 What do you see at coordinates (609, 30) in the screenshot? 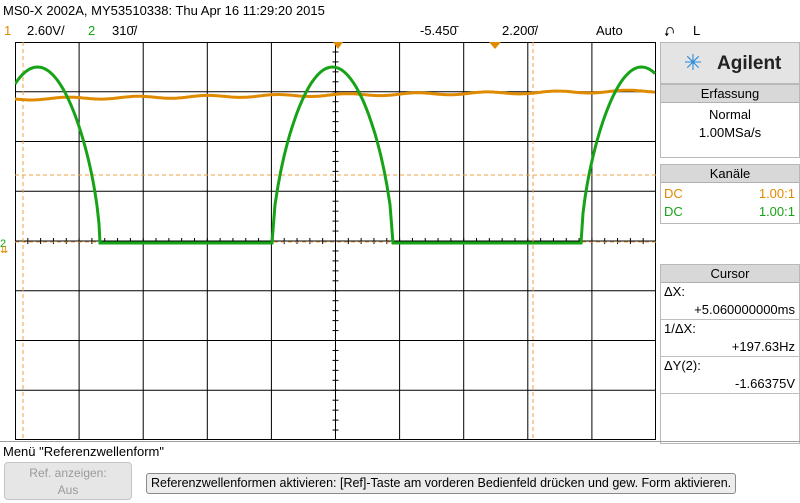
I see `trigger-mode: Auto` at bounding box center [609, 30].